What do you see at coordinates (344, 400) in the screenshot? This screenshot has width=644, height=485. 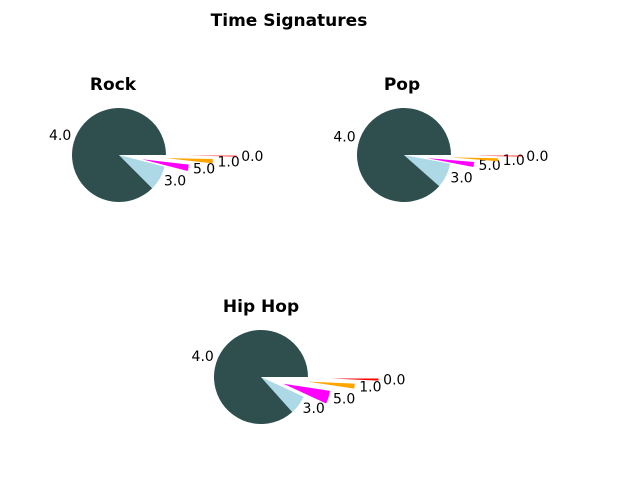 I see `slice-label-hip-hop-5-0: 5.0` at bounding box center [344, 400].